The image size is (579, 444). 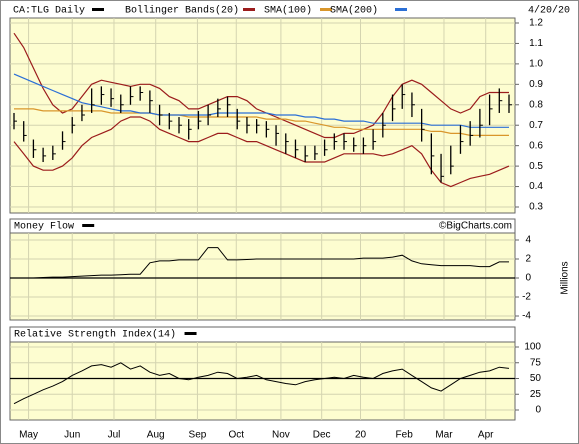 I want to click on panel-title: Relative Strength Index(14), so click(x=95, y=335).